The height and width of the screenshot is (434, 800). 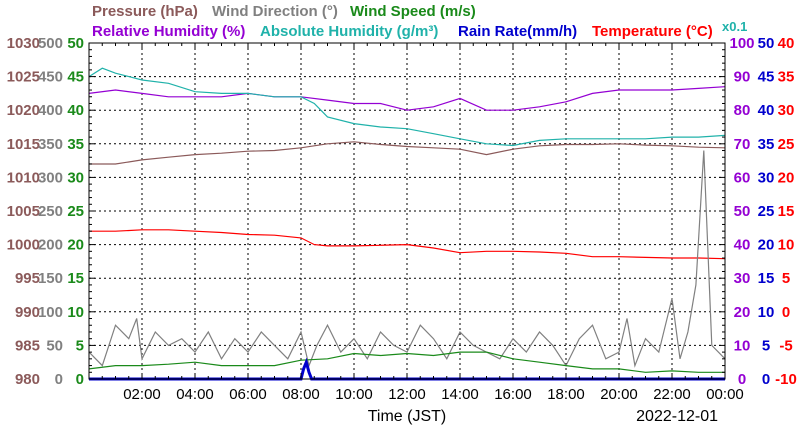 What do you see at coordinates (407, 416) in the screenshot?
I see `x-axis-label: Time (JST)` at bounding box center [407, 416].